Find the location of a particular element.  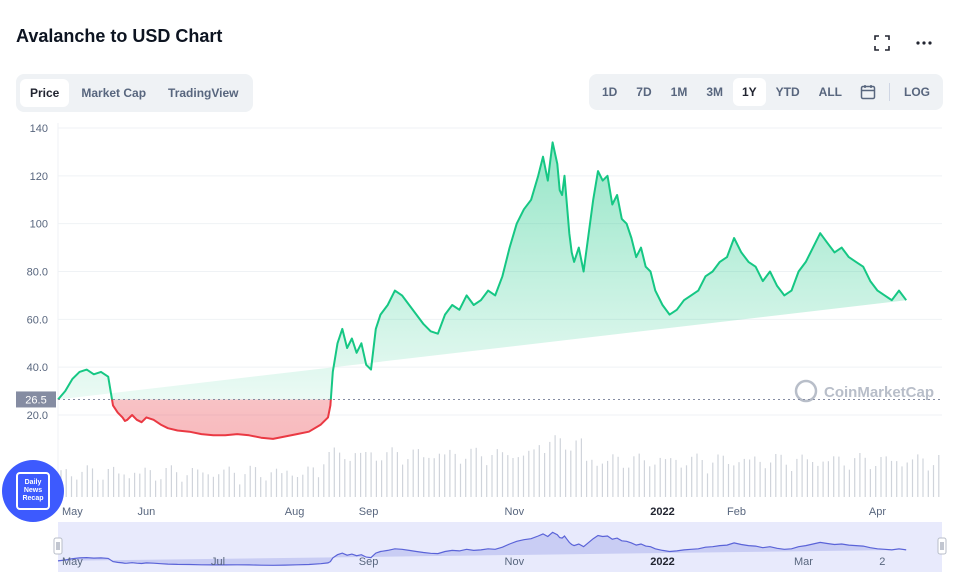

y-tick-label: 100 is located at coordinates (39, 225).